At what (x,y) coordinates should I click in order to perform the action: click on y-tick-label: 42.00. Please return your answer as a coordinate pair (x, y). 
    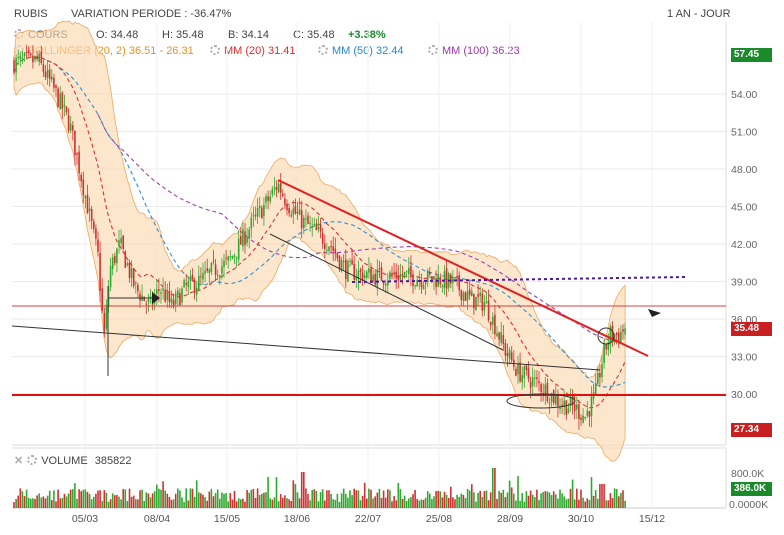
    Looking at the image, I should click on (744, 245).